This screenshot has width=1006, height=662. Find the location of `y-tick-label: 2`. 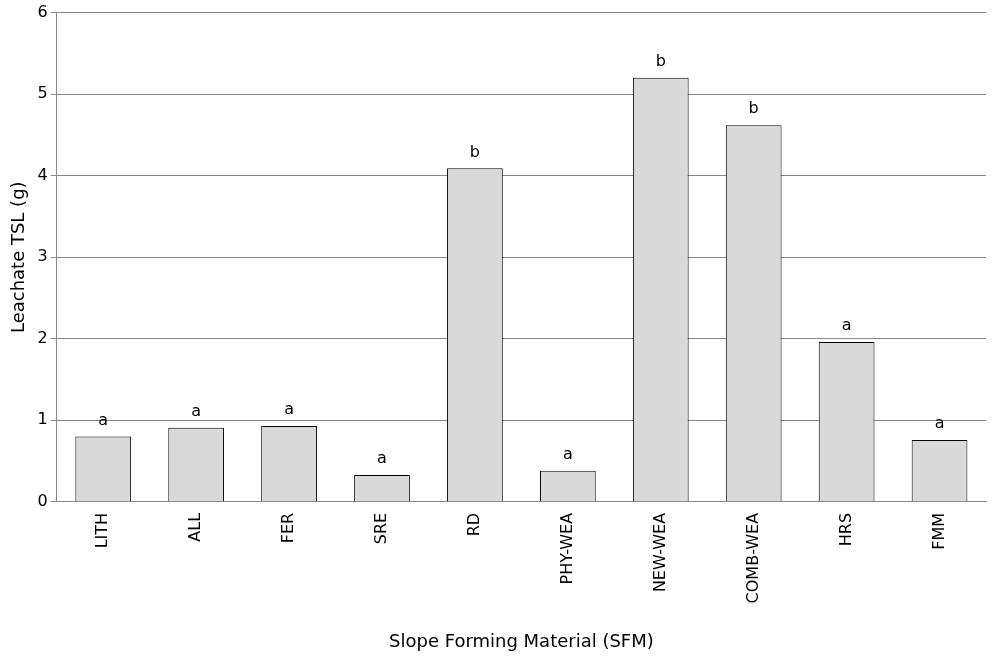

y-tick-label: 2 is located at coordinates (42, 337).